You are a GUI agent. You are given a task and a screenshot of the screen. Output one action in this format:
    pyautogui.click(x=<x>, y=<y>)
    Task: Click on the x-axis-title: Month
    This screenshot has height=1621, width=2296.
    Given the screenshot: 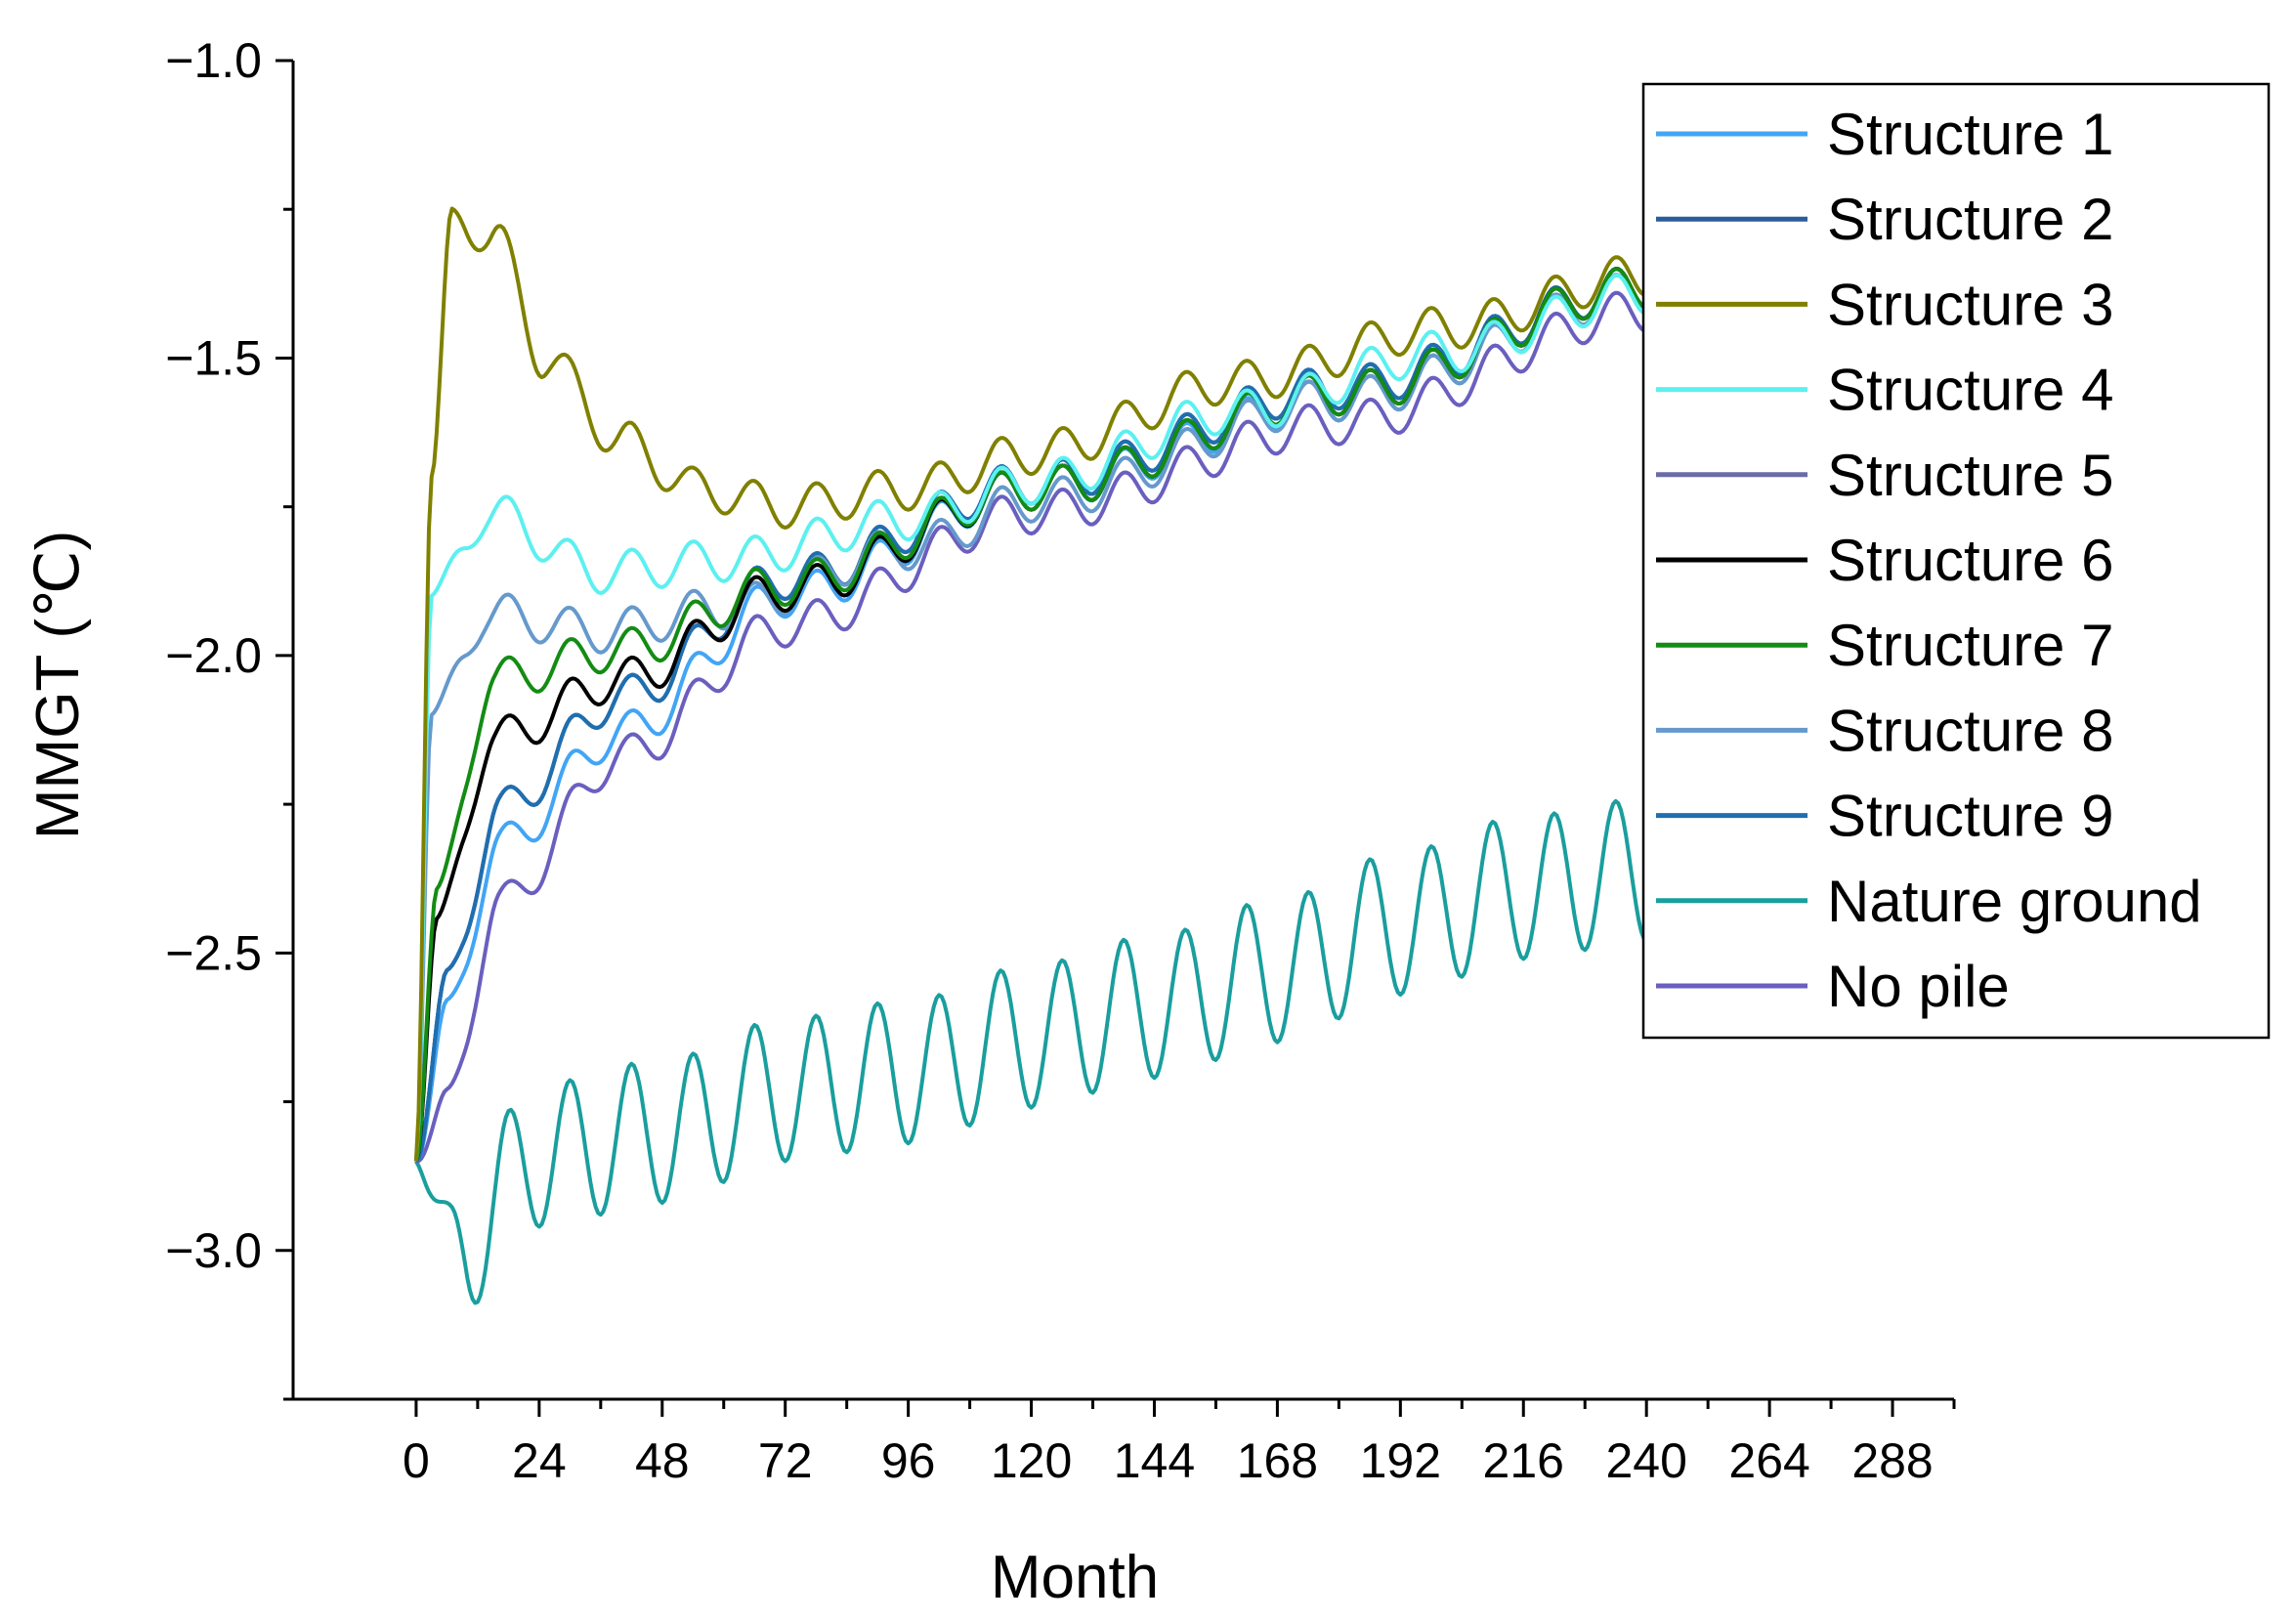 What is the action you would take?
    pyautogui.click(x=1075, y=1577)
    